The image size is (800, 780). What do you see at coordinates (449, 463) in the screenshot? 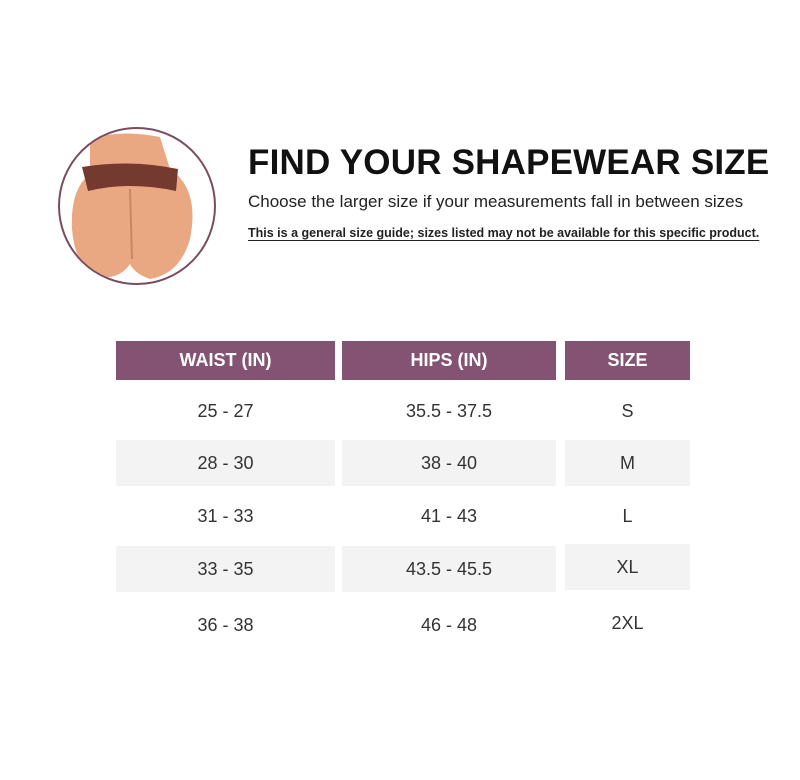
I see `hips-cell: 38 - 40` at bounding box center [449, 463].